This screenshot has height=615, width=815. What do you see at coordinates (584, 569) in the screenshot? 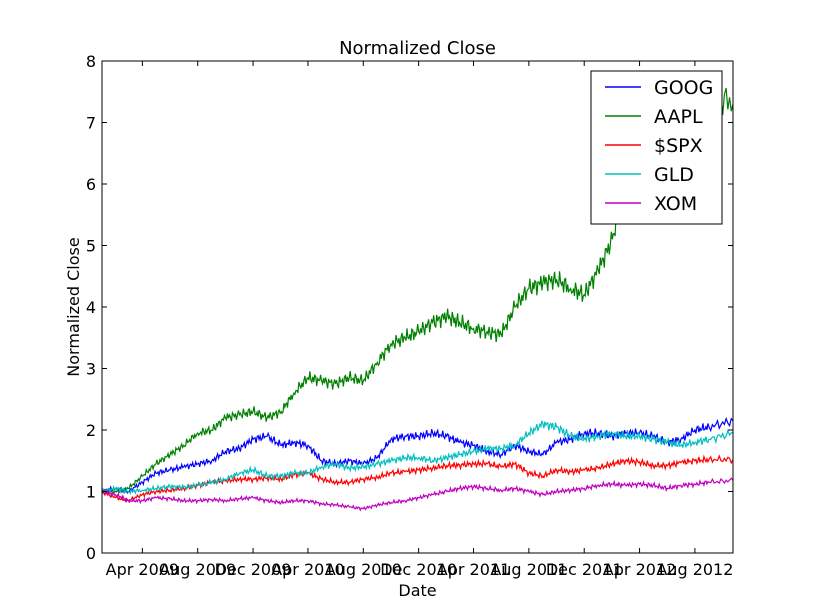
I see `x-tick-label: Dec 2011` at bounding box center [584, 569].